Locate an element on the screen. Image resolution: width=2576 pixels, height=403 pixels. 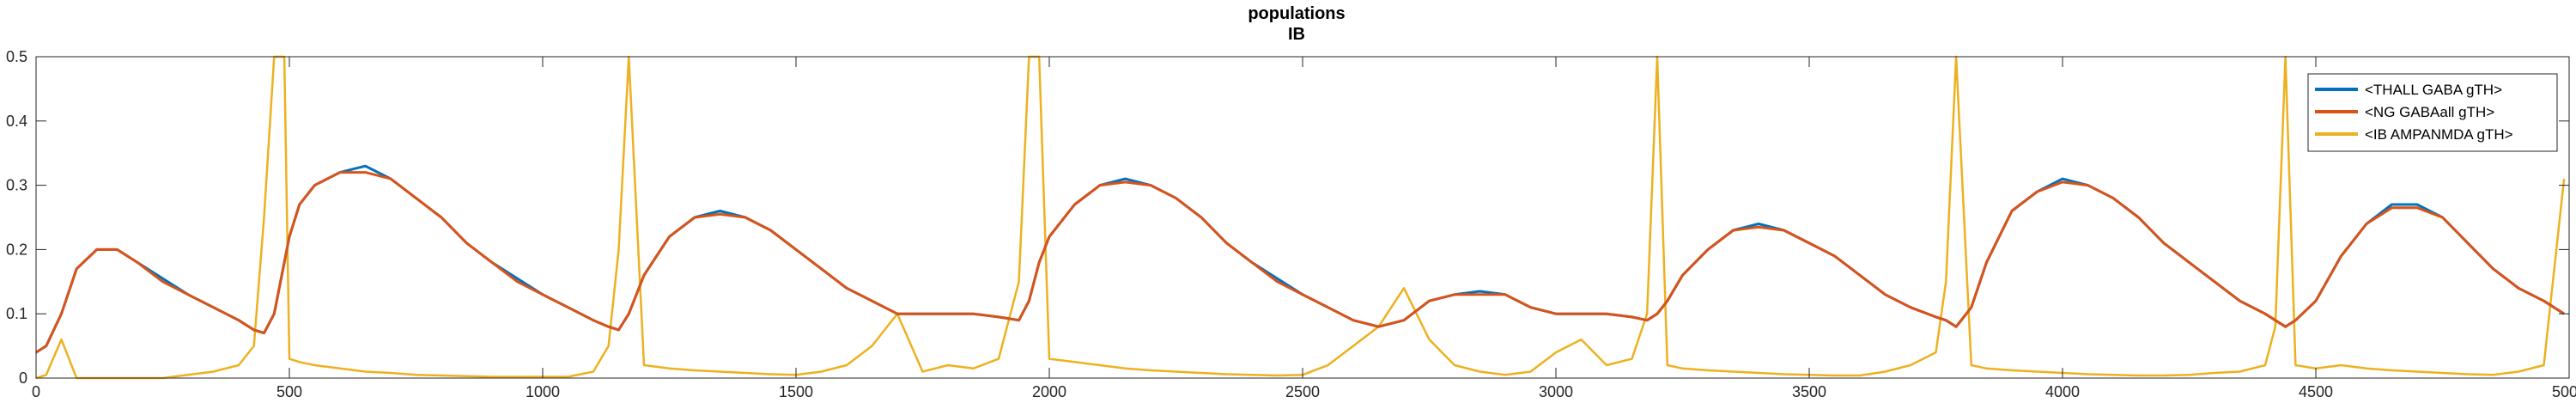
legend-box is located at coordinates (2433, 112).